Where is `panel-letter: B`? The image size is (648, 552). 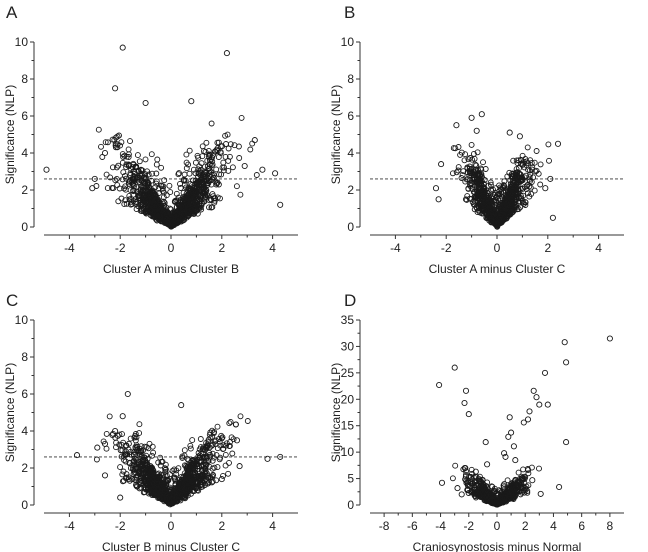 panel-letter: B is located at coordinates (349, 12).